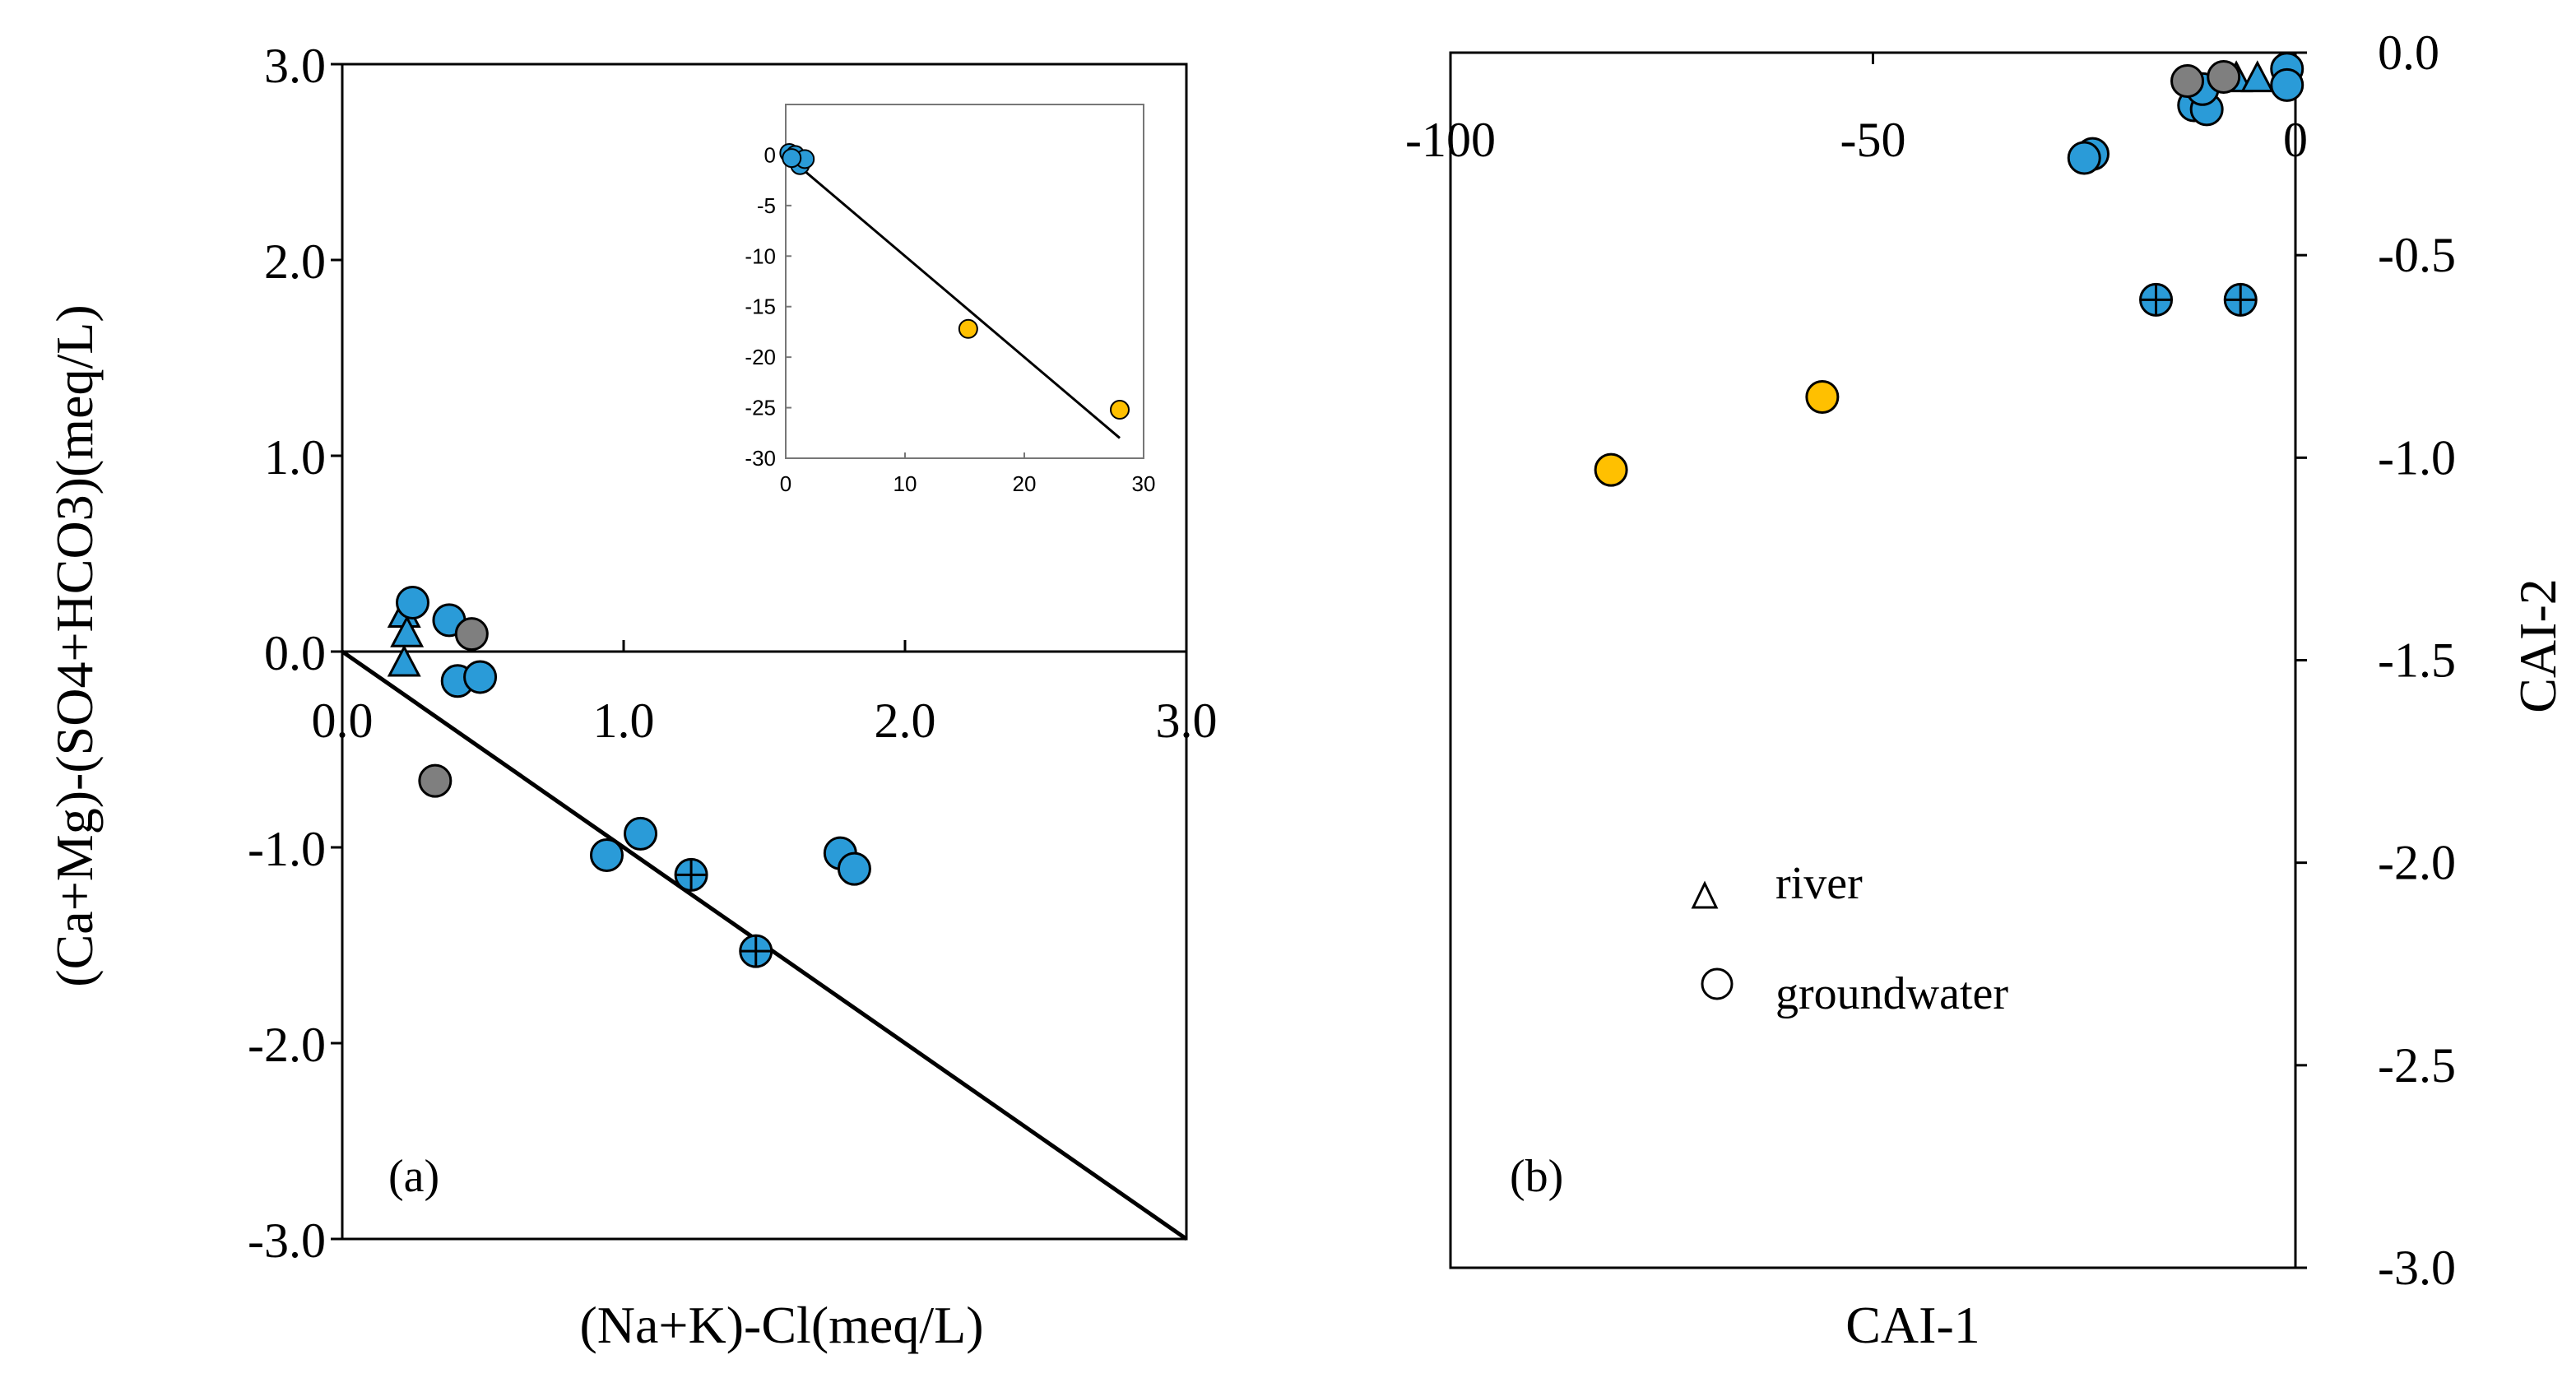 This screenshot has height=1378, width=2576. Describe the element at coordinates (624, 721) in the screenshot. I see `panel-a-x-tick-label: 1.0` at that location.